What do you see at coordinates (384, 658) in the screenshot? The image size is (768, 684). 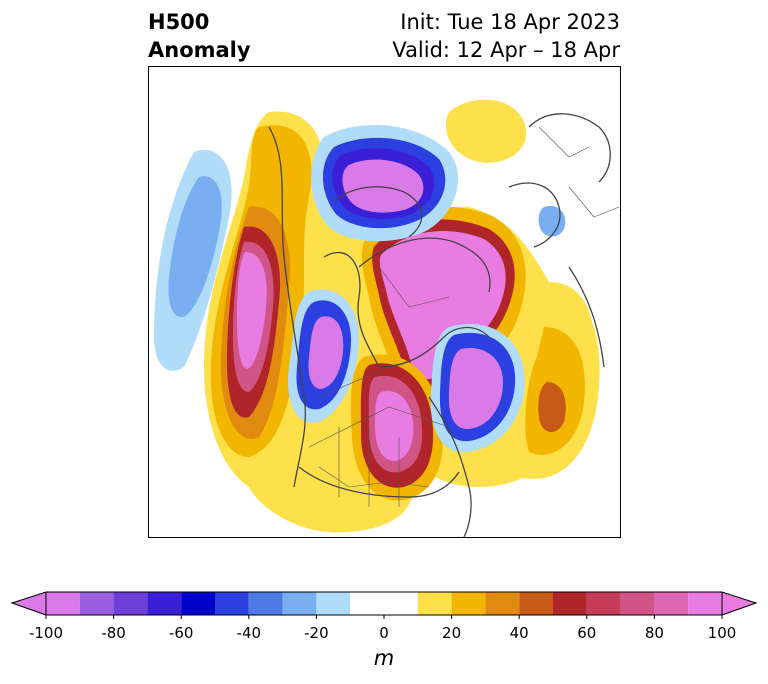 I see `colorbar-unit: m` at bounding box center [384, 658].